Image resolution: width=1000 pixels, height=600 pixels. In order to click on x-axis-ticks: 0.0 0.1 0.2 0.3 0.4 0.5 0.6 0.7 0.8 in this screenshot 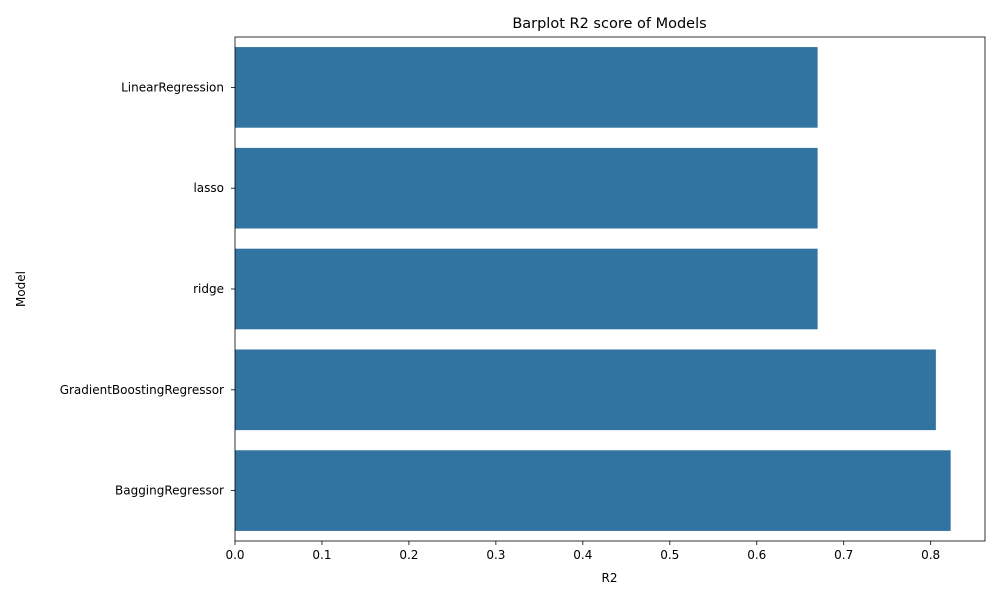, I will do `click(582, 551)`.